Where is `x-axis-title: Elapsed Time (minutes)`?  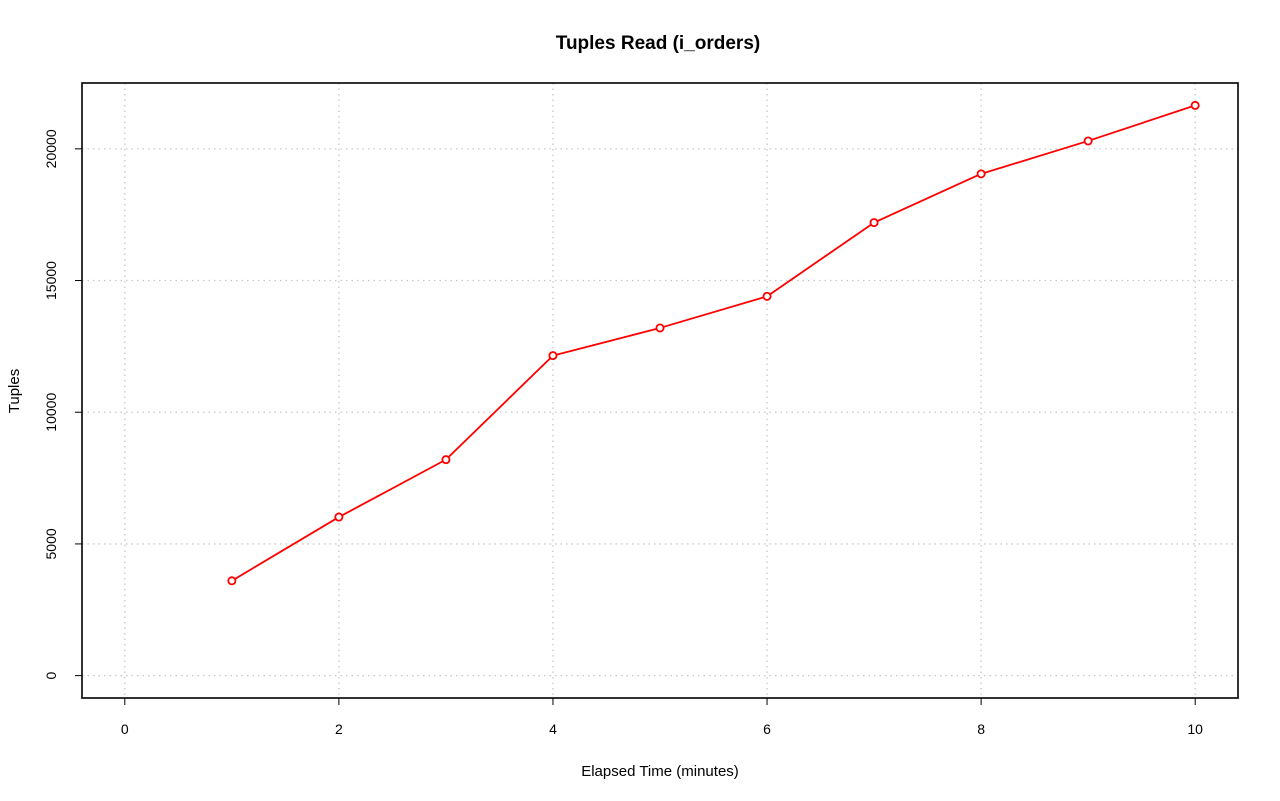
x-axis-title: Elapsed Time (minutes) is located at coordinates (660, 771).